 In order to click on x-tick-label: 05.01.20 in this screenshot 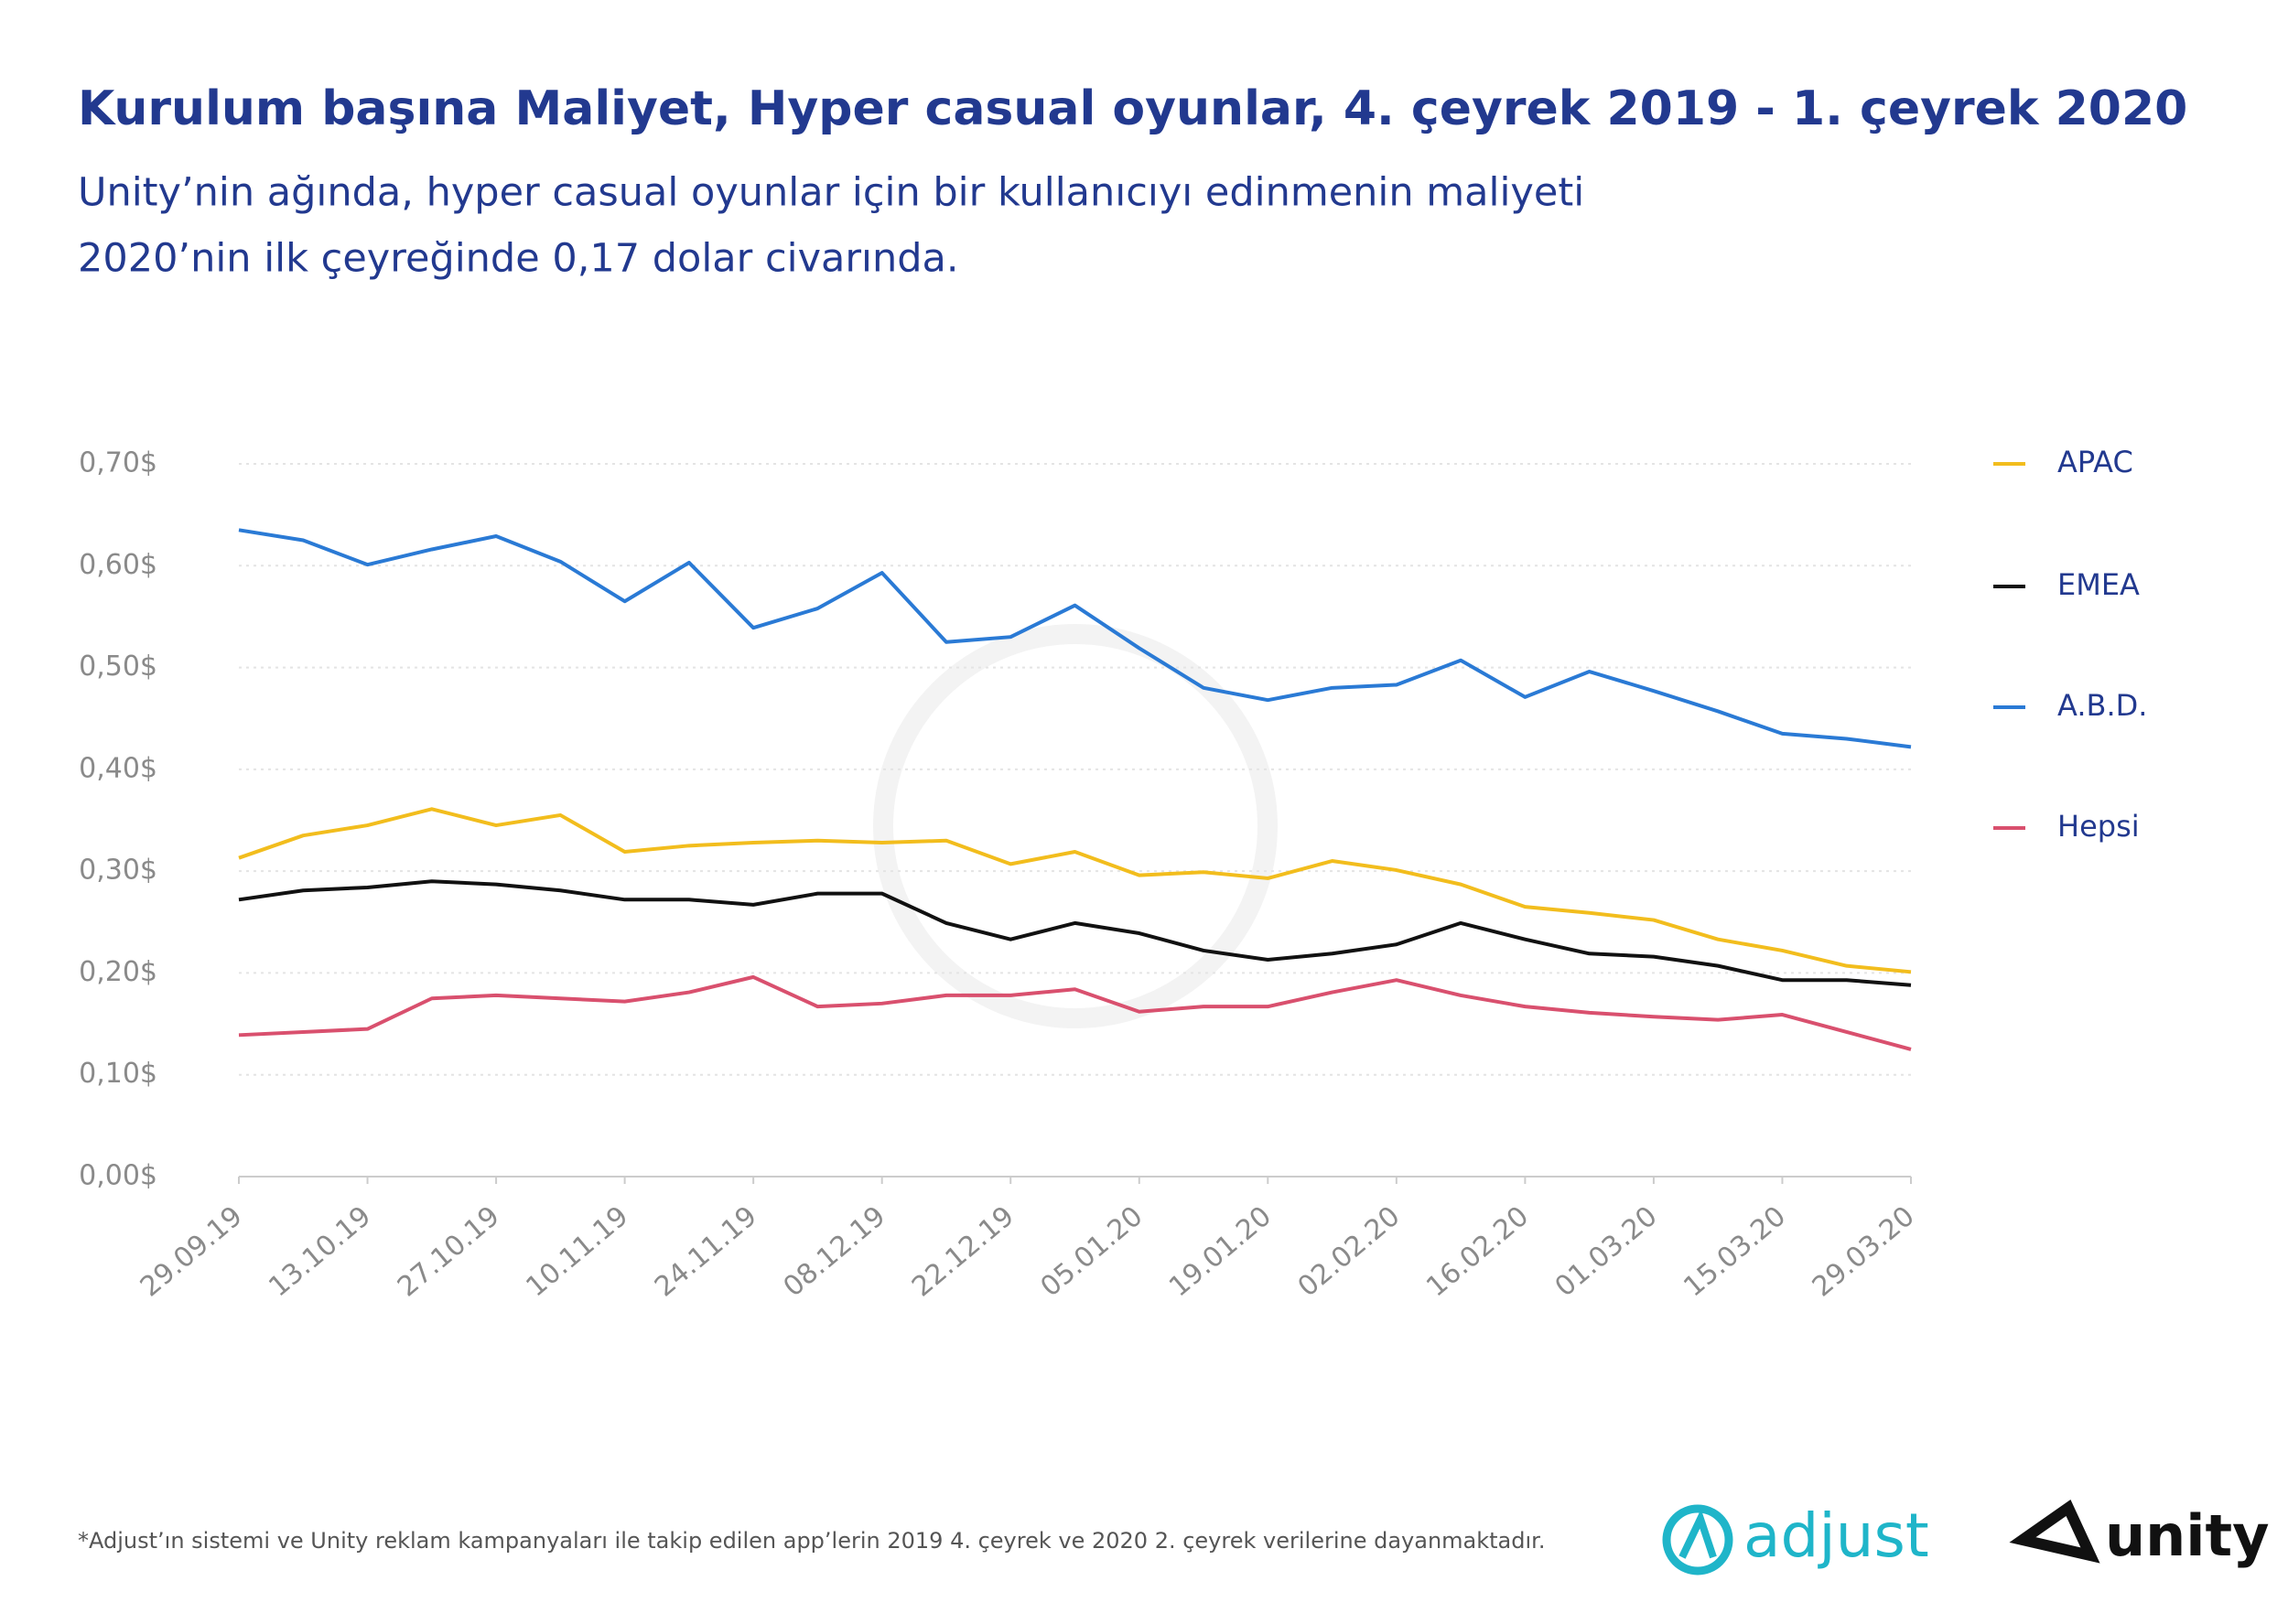, I will do `click(1092, 1252)`.